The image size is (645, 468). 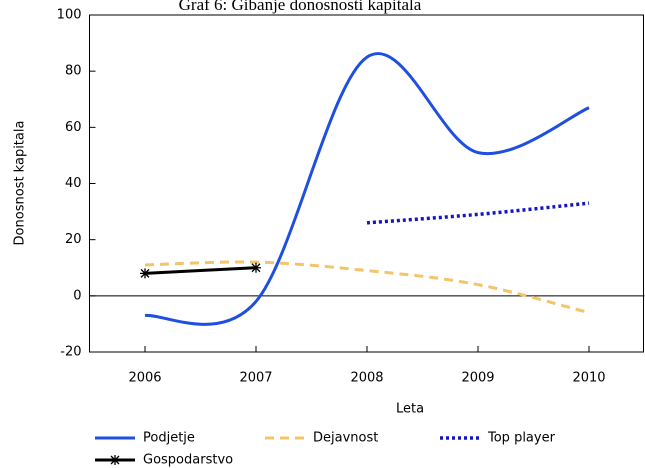 What do you see at coordinates (410, 409) in the screenshot?
I see `x-axis-label: Leta` at bounding box center [410, 409].